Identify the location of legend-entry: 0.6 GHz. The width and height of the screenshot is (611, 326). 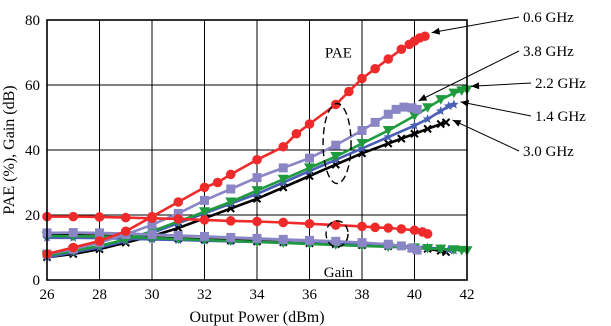
(548, 18).